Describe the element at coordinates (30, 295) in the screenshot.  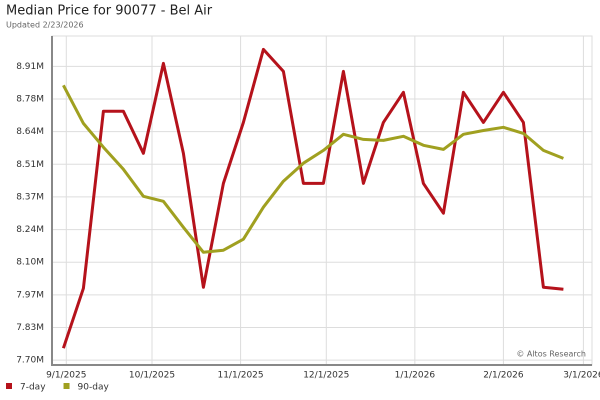
I see `y-tick-label: 7.97M` at that location.